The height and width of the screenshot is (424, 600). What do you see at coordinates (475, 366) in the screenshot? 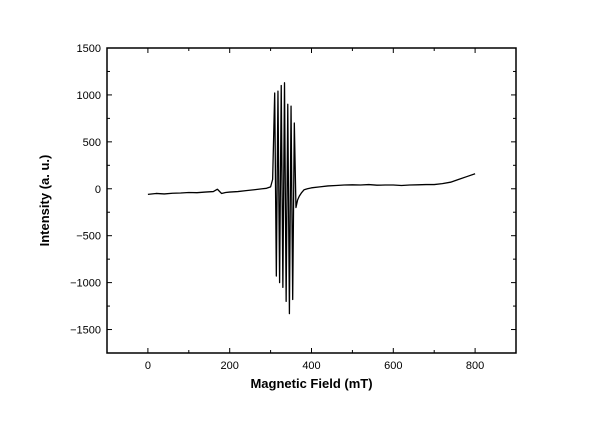
I see `x-tick-label: 800` at bounding box center [475, 366].